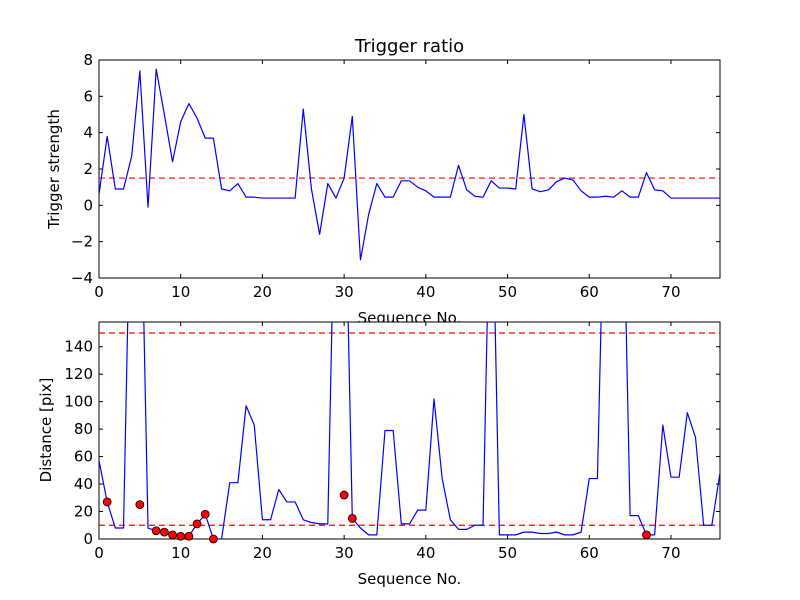 This screenshot has width=800, height=600. What do you see at coordinates (78, 374) in the screenshot?
I see `y-tick-label: 120` at bounding box center [78, 374].